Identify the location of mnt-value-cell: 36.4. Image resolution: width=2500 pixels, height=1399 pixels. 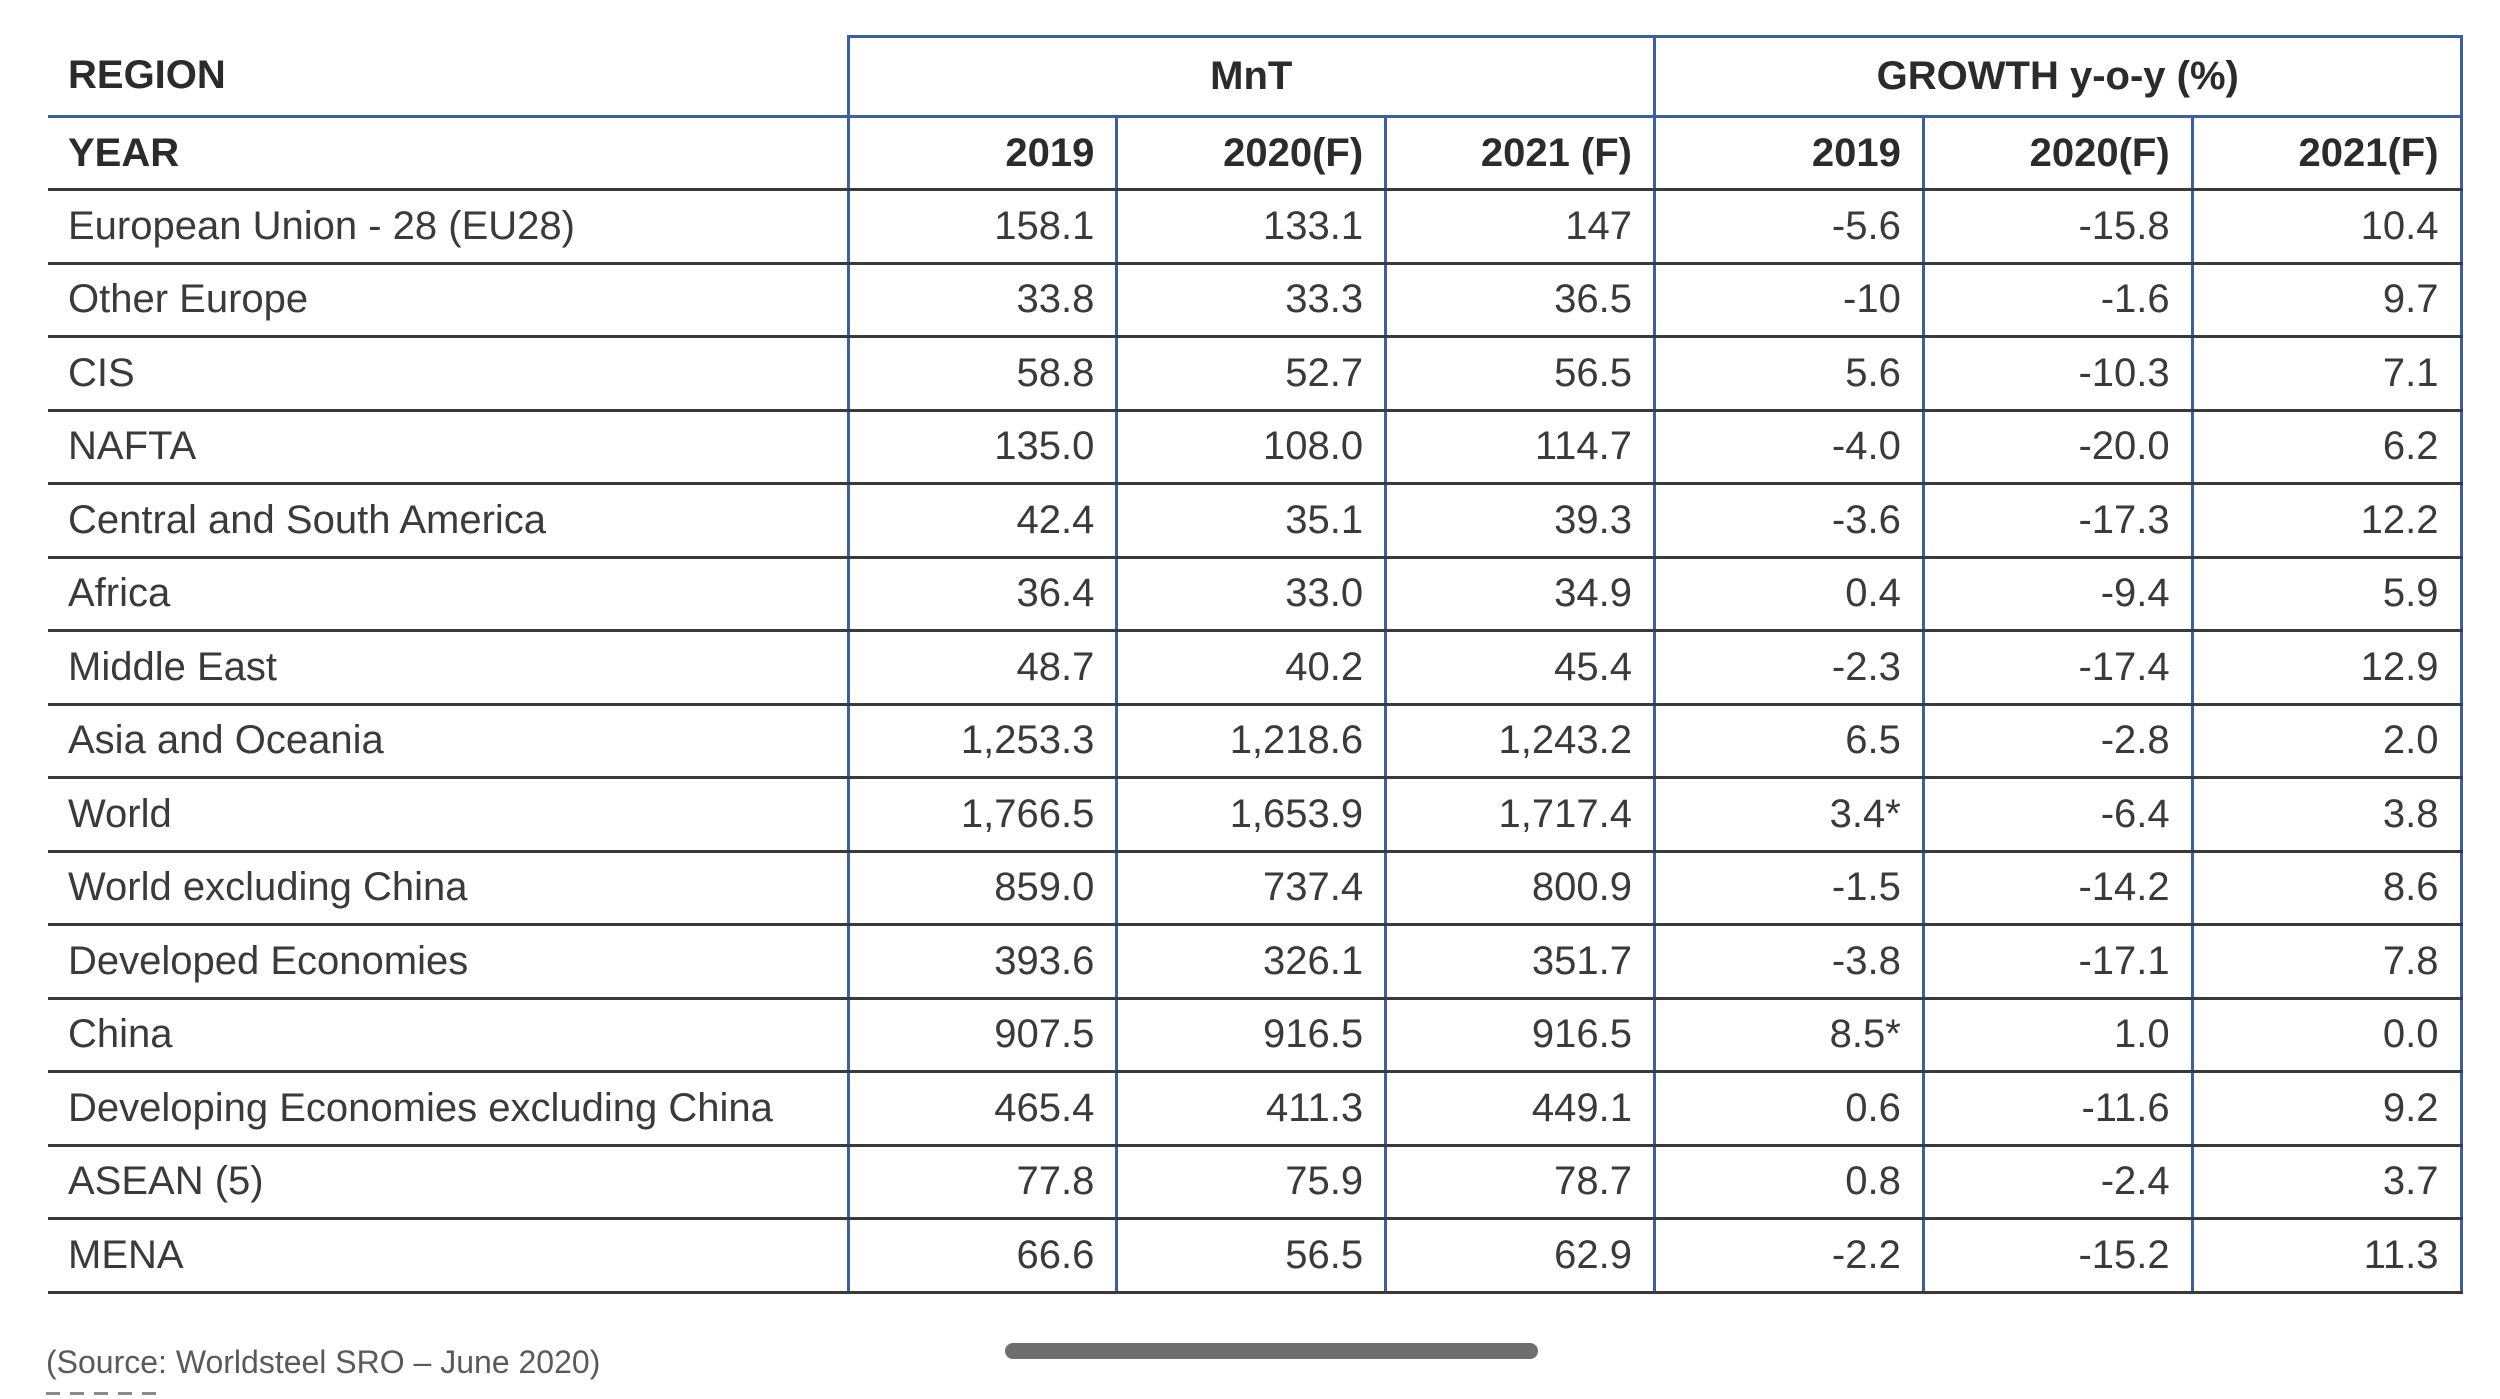
(981, 594).